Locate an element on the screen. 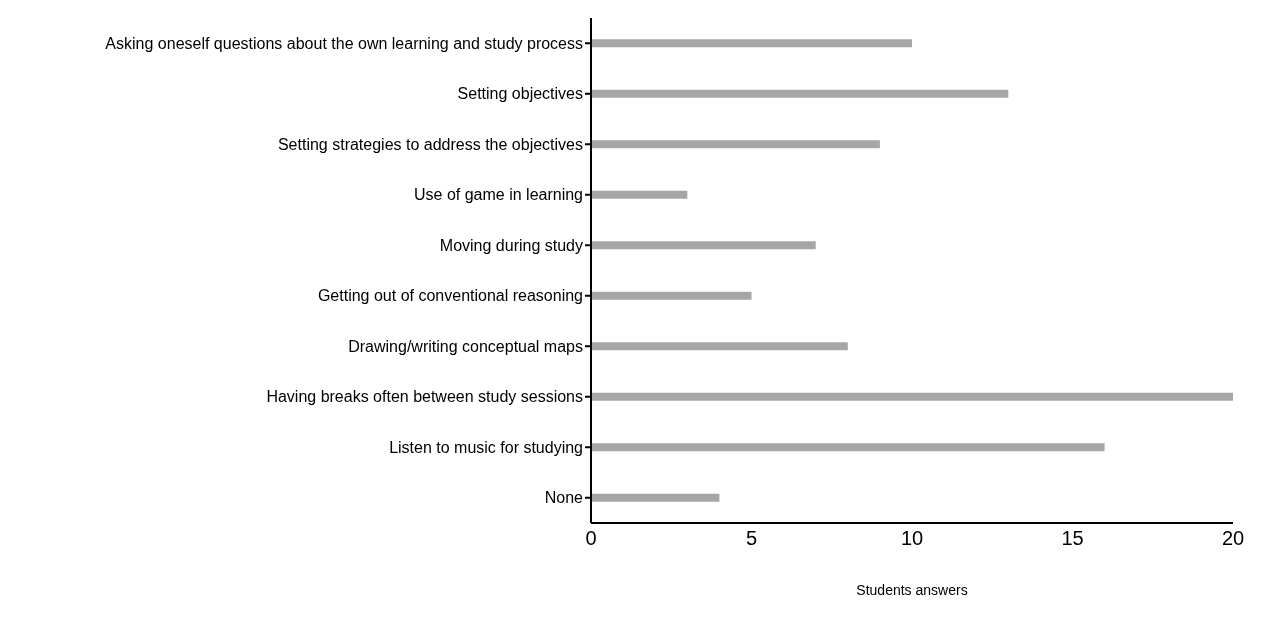 Image resolution: width=1271 pixels, height=623 pixels. y-tick-label: Use of game in learning is located at coordinates (498, 195).